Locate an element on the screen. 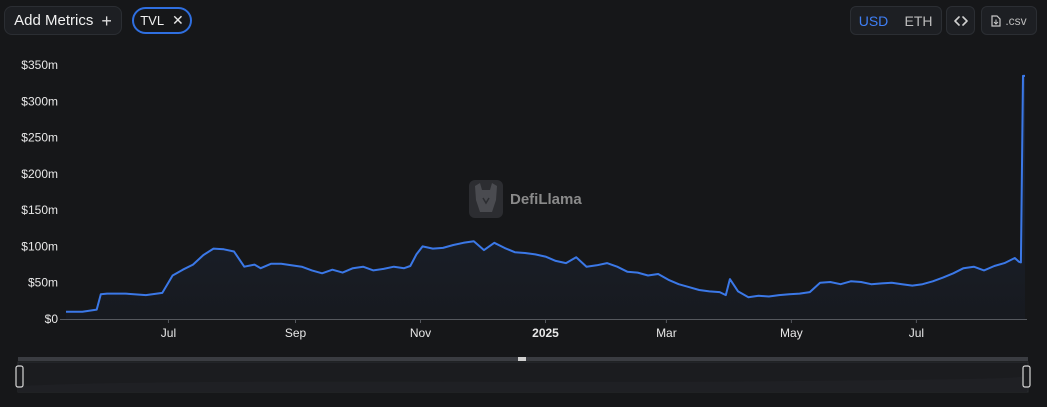 This screenshot has width=1047, height=407. csv-label: .csv is located at coordinates (1016, 20).